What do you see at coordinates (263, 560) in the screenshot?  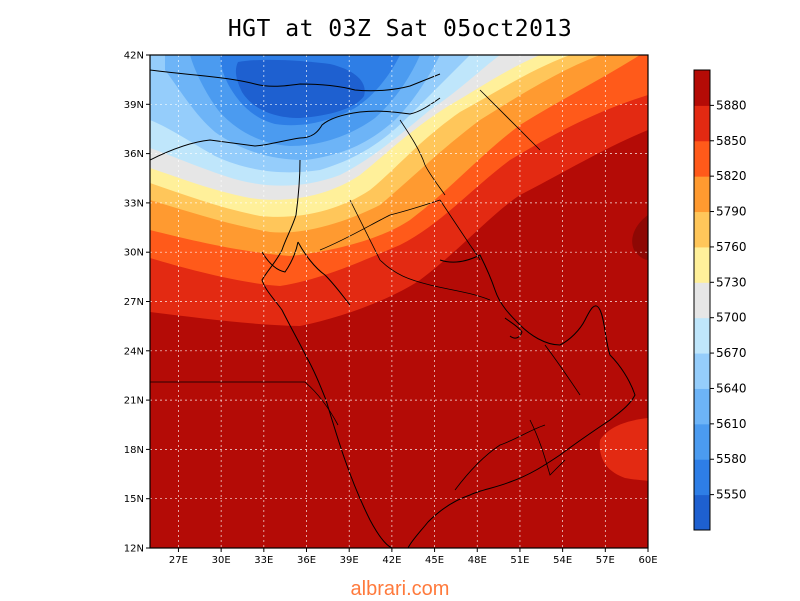 I see `lon-tick-label: 33E` at bounding box center [263, 560].